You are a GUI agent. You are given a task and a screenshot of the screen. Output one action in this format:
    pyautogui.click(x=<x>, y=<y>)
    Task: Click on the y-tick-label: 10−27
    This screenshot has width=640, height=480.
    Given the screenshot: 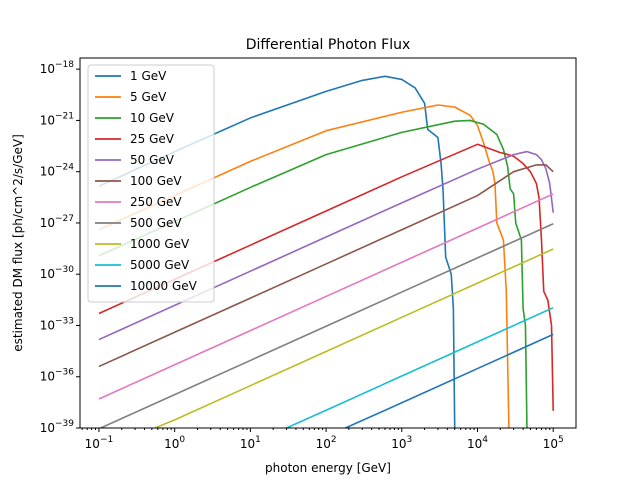 What is the action you would take?
    pyautogui.click(x=57, y=222)
    